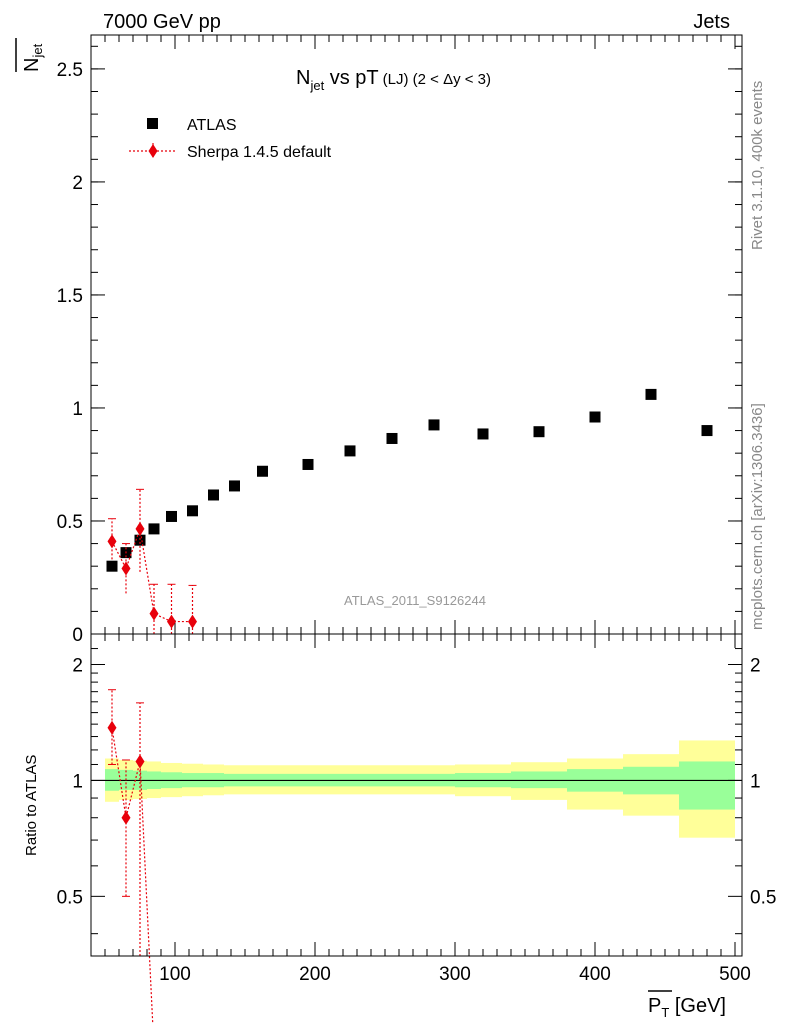  Describe the element at coordinates (420, 789) in the screenshot. I see `ratio-uncertainty-bands` at that location.